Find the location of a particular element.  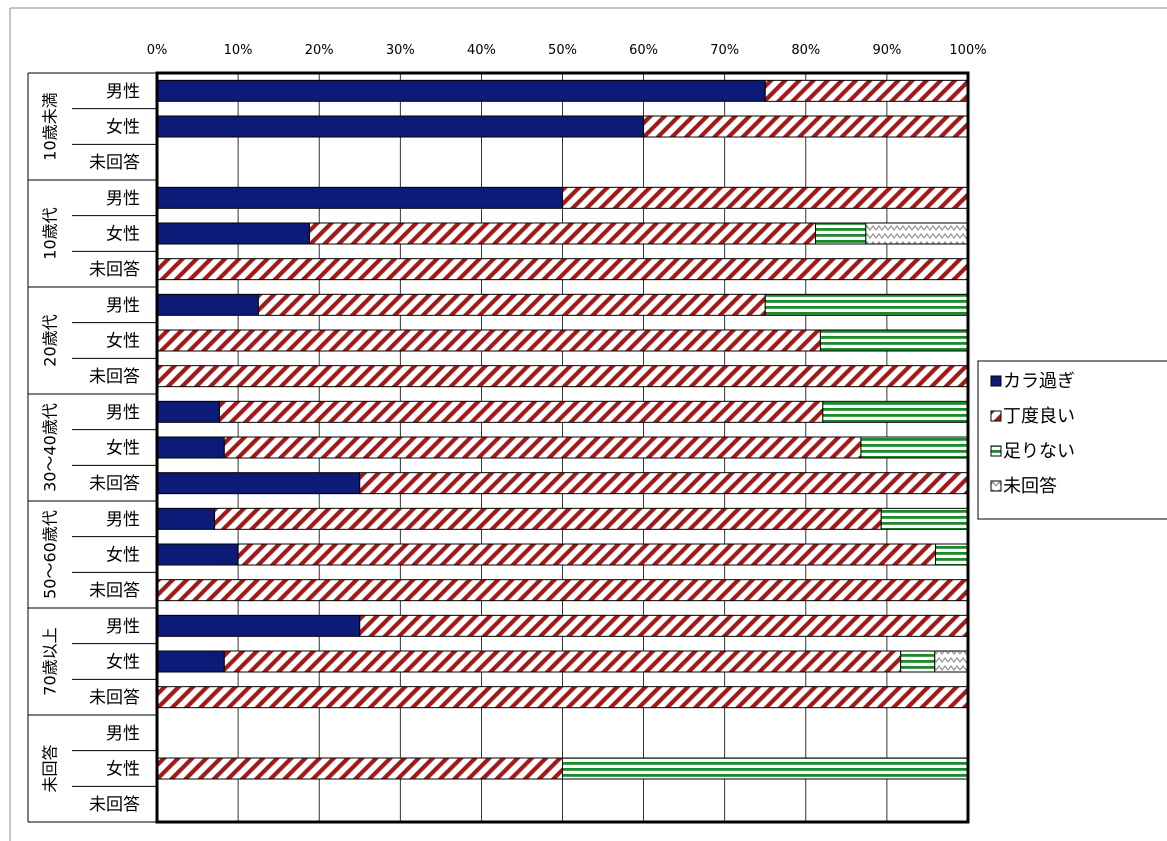

legend-label: 丁度良い is located at coordinates (1039, 416).